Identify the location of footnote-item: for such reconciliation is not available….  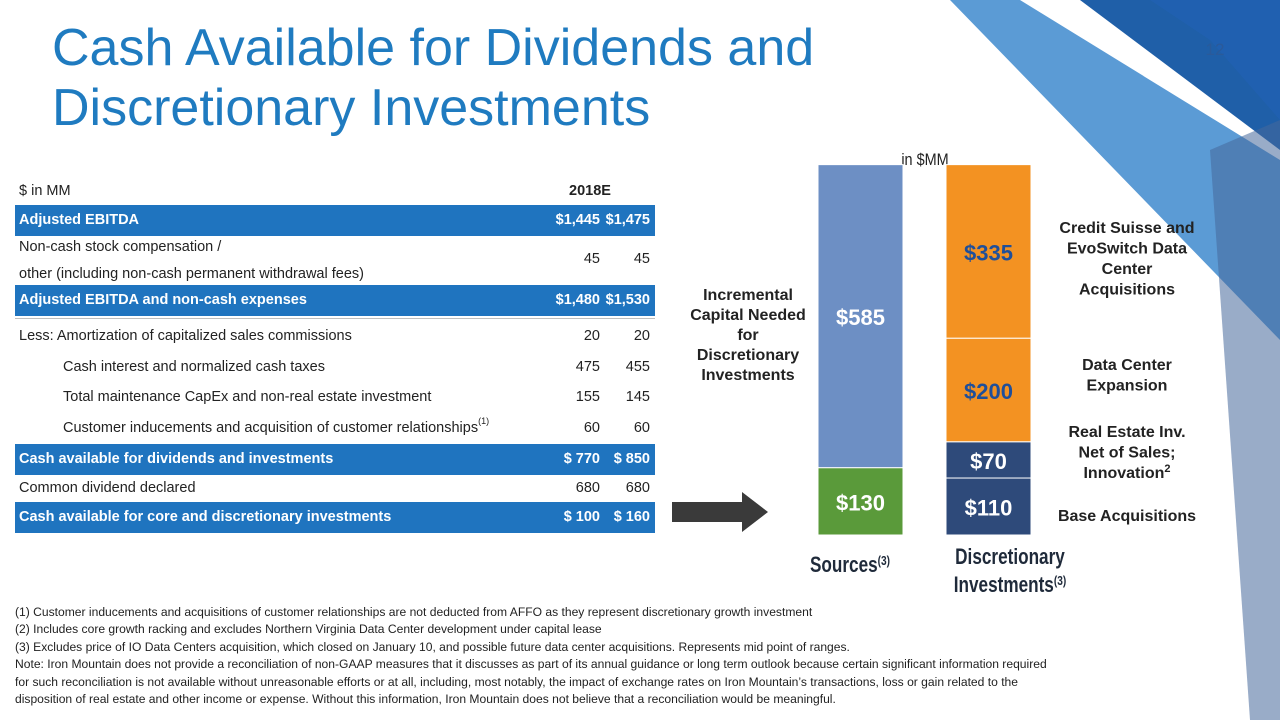
(517, 681).